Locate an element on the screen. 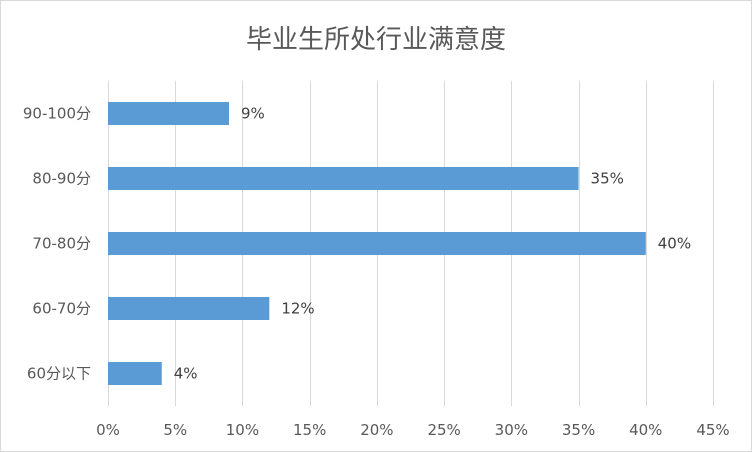  chart-title: 毕业生所处行业满意度 is located at coordinates (376, 40).